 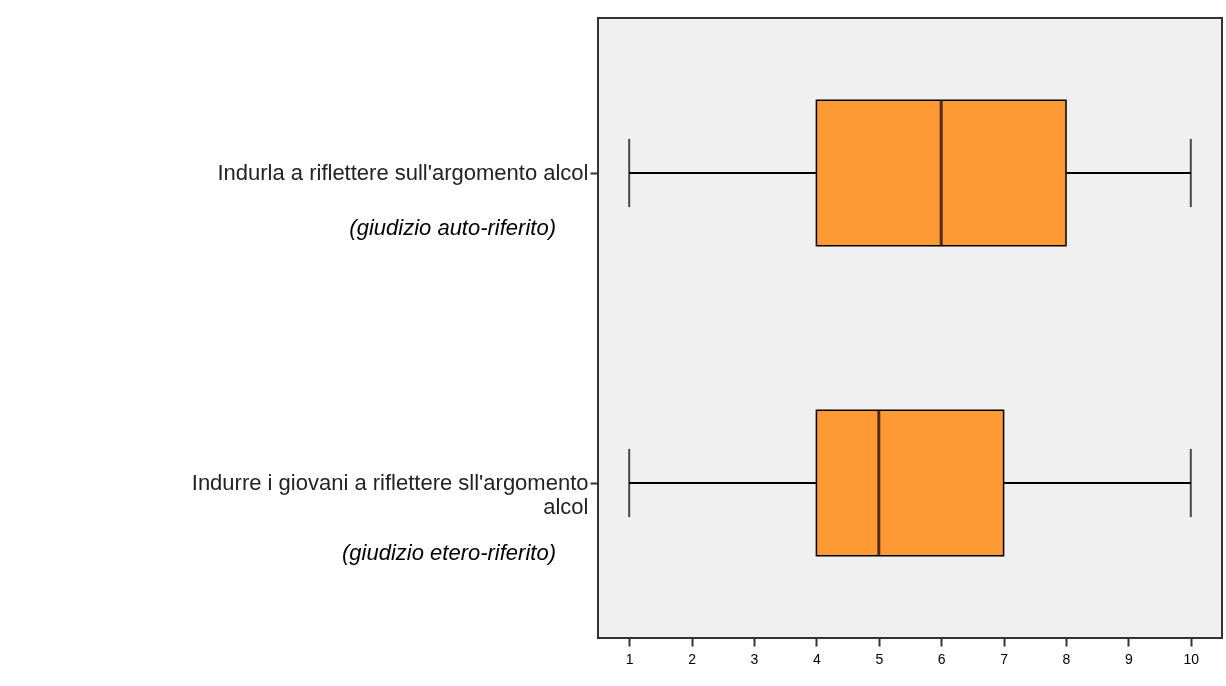 I want to click on x-tick-label: 9, so click(x=1129, y=658).